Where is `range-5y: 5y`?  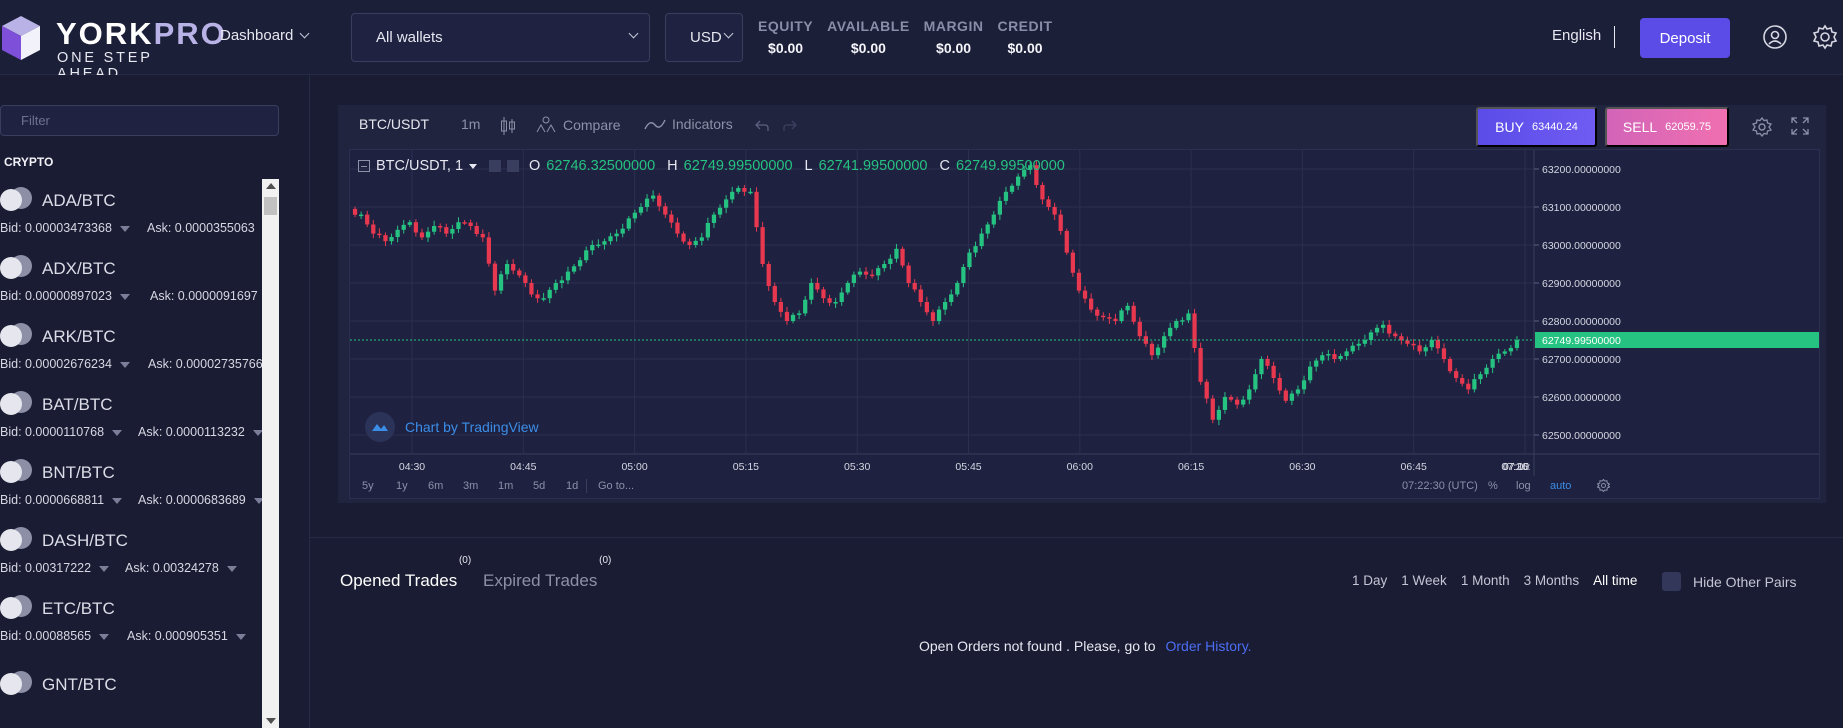 range-5y: 5y is located at coordinates (368, 486).